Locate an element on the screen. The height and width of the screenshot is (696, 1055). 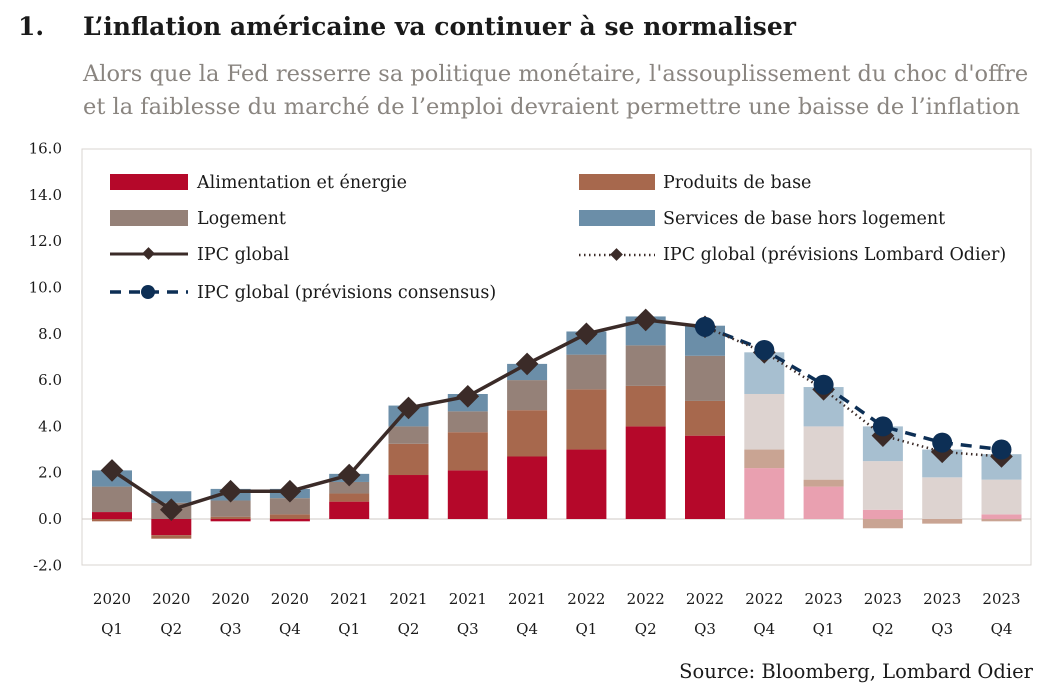
legend-label-core-goods: Produits de base is located at coordinates (737, 183).